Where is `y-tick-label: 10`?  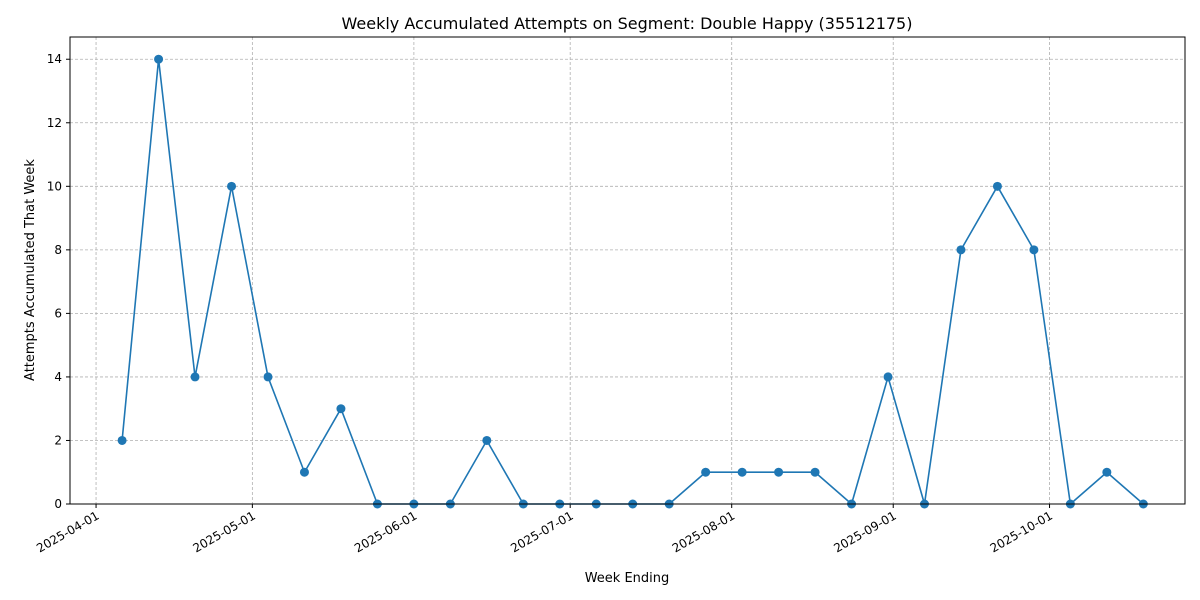
y-tick-label: 10 is located at coordinates (54, 186).